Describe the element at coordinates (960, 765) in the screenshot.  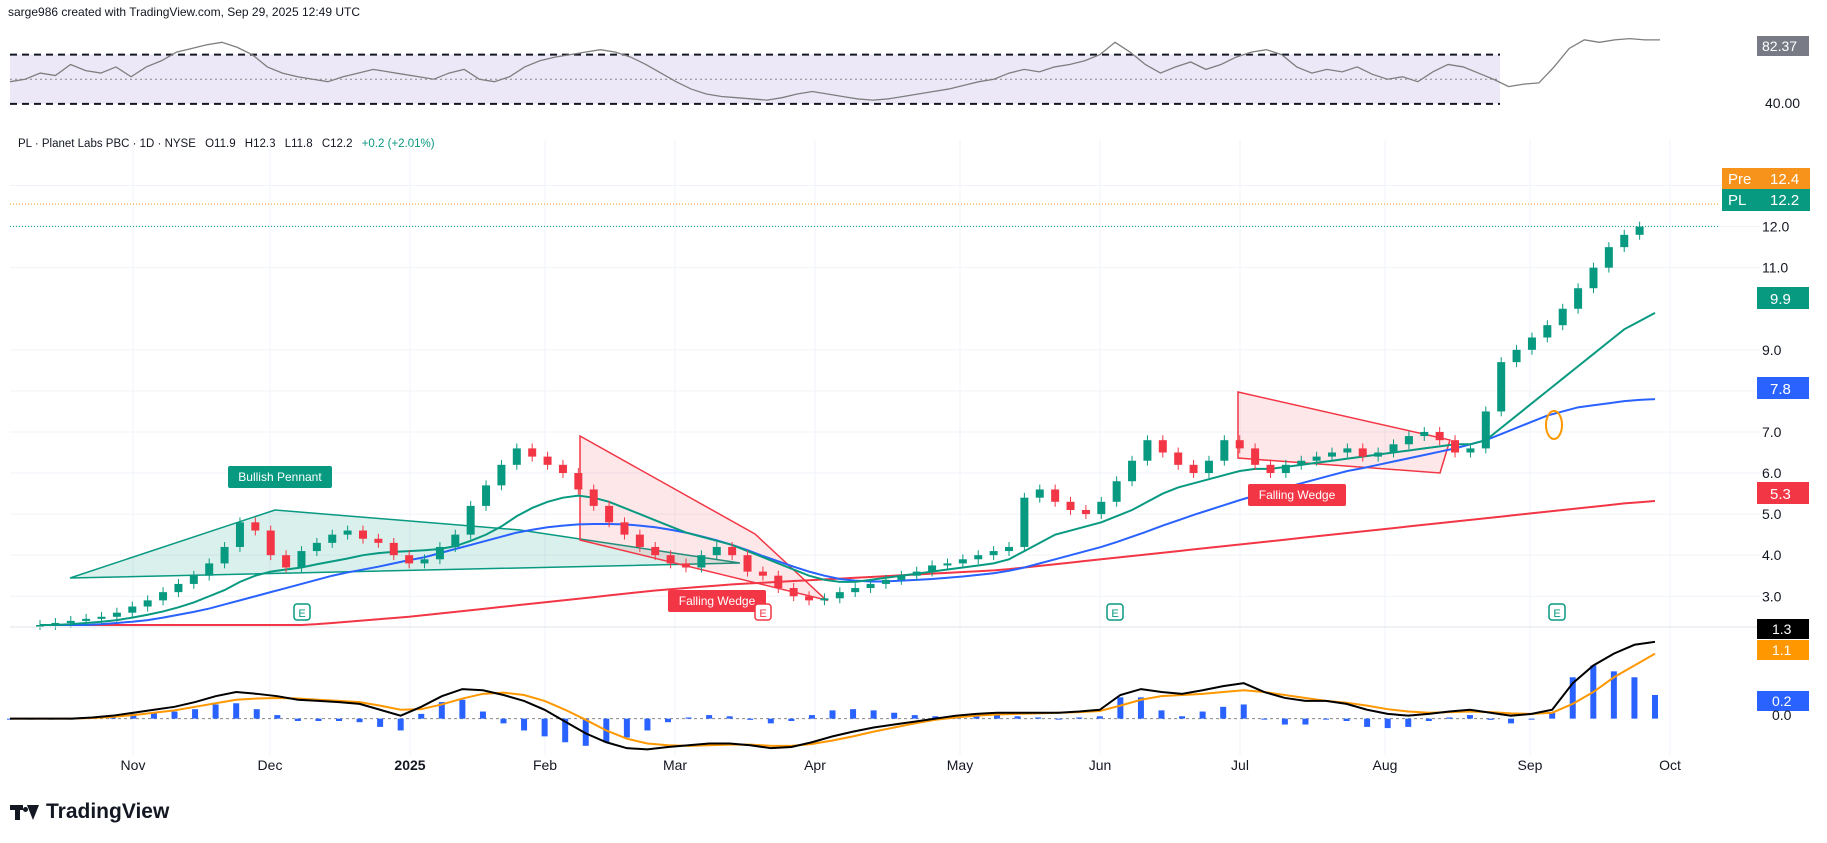
I see `time-tick-label: May` at that location.